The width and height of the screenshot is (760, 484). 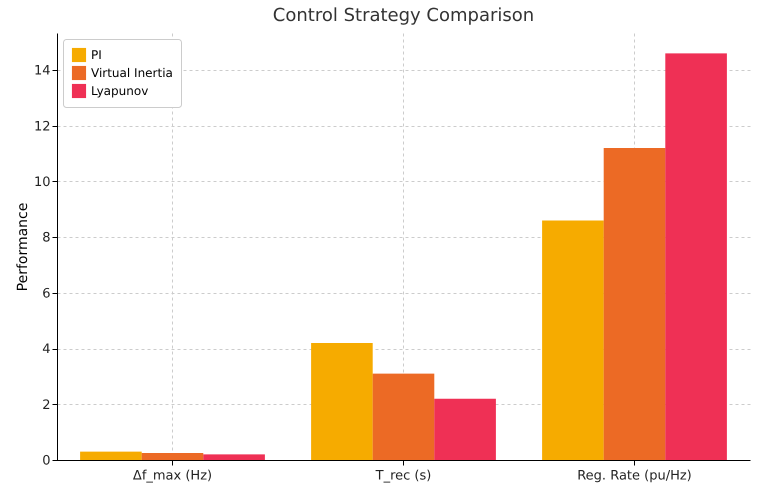 What do you see at coordinates (96, 55) in the screenshot?
I see `legend-label: PI` at bounding box center [96, 55].